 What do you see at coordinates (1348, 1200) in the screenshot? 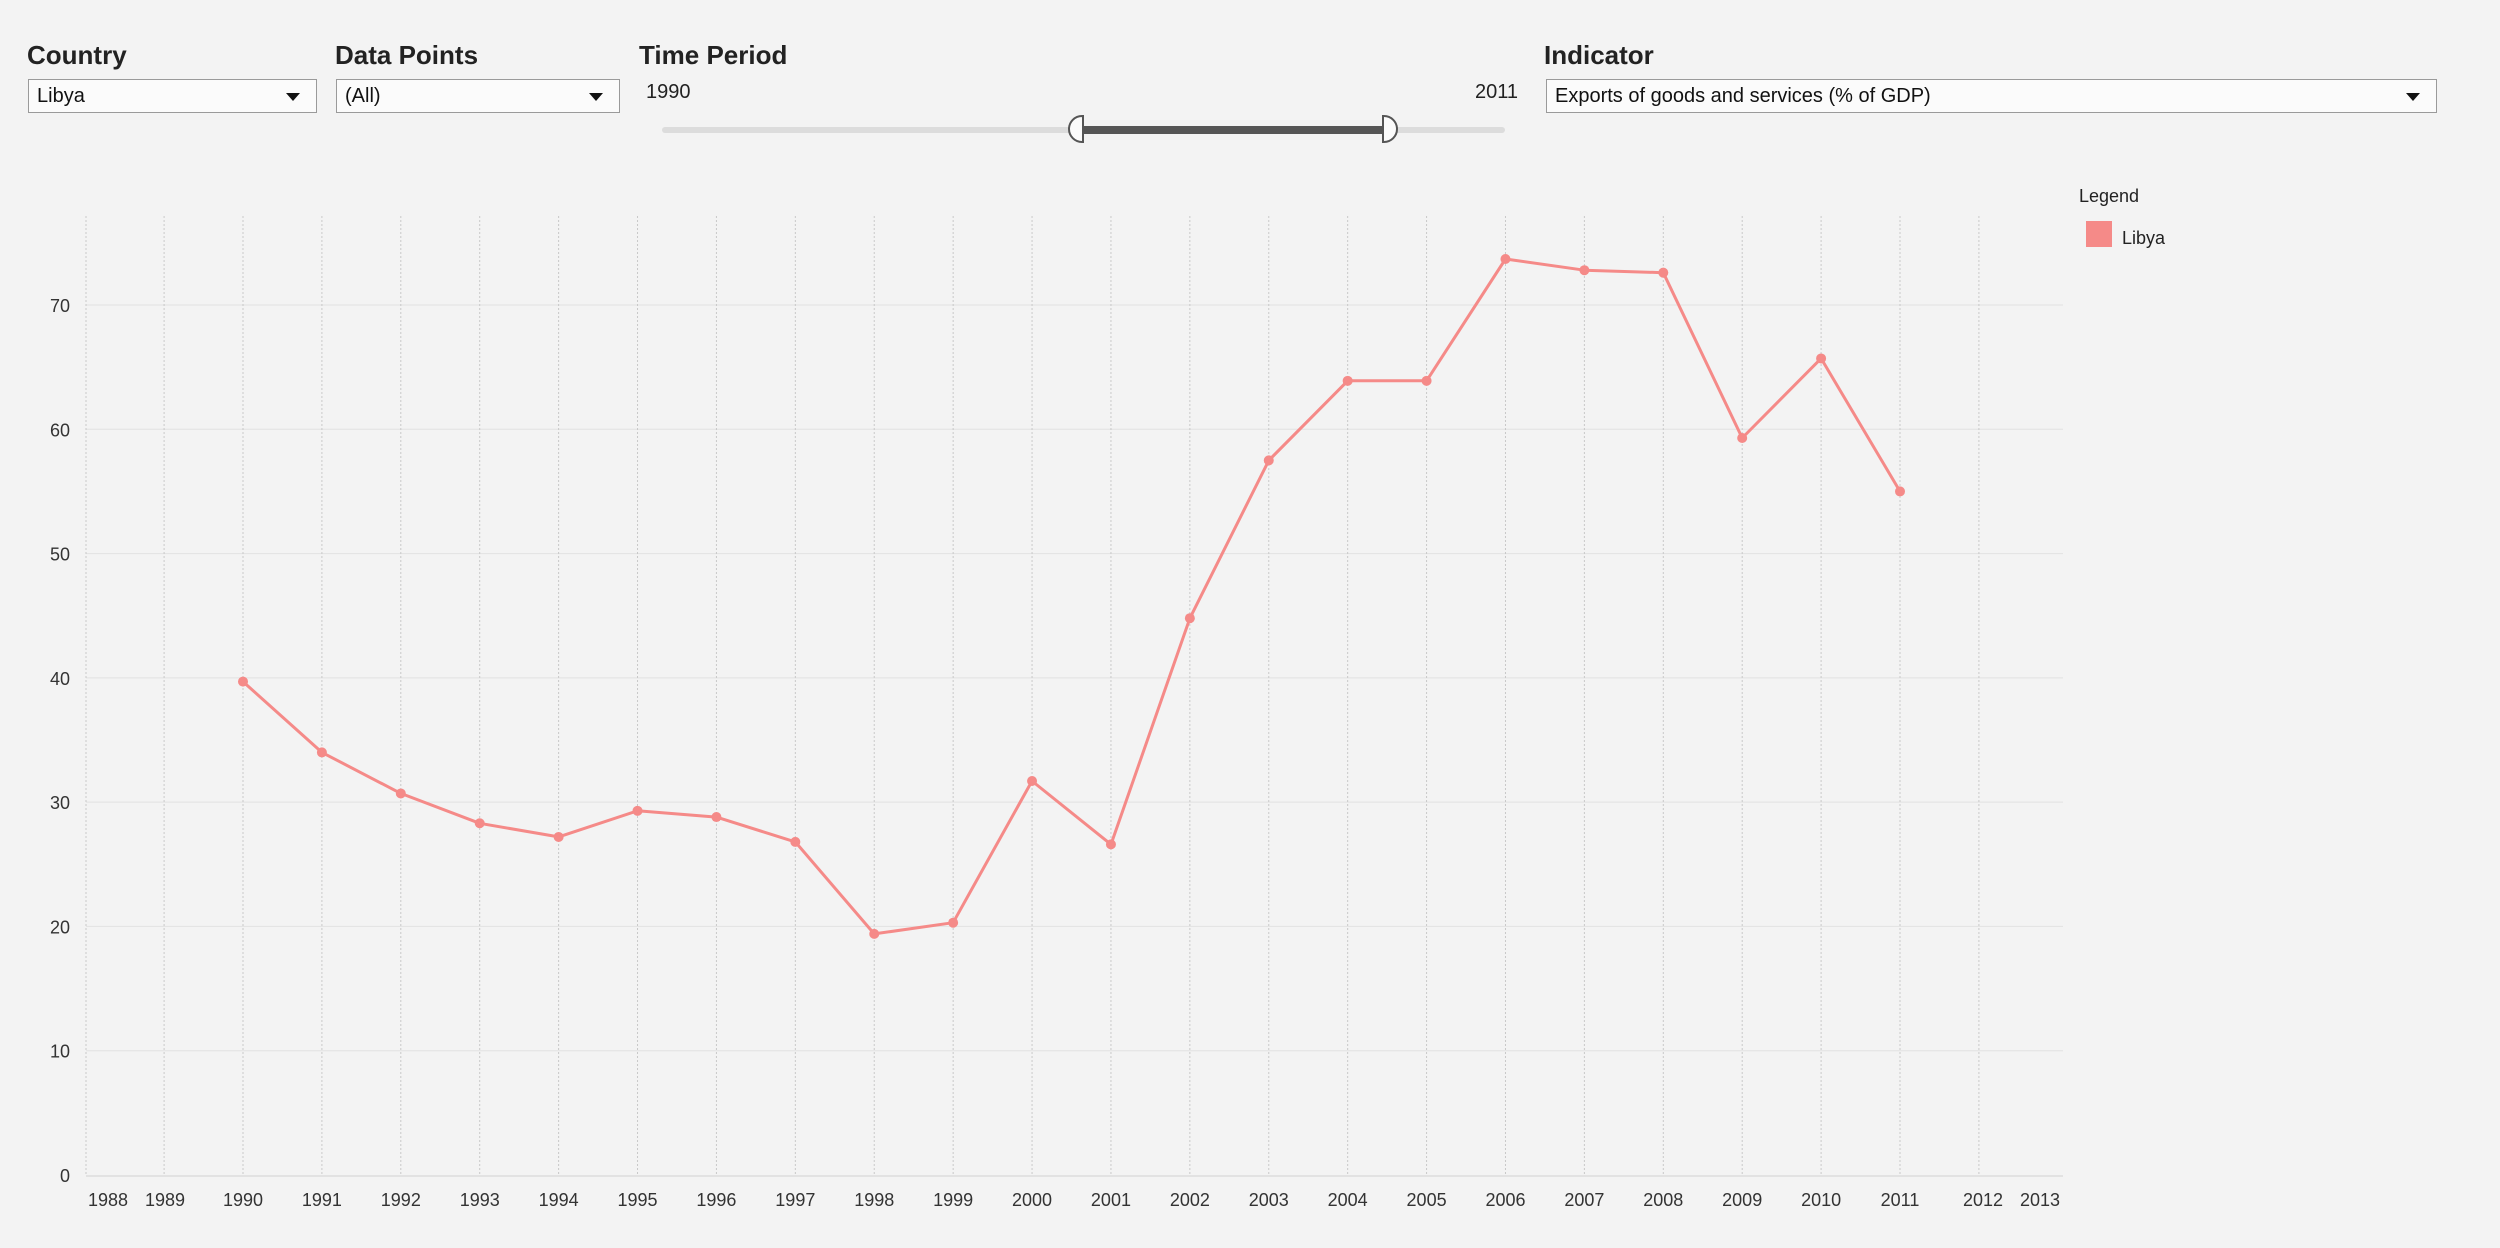
I see `x-tick-label: 2004` at bounding box center [1348, 1200].